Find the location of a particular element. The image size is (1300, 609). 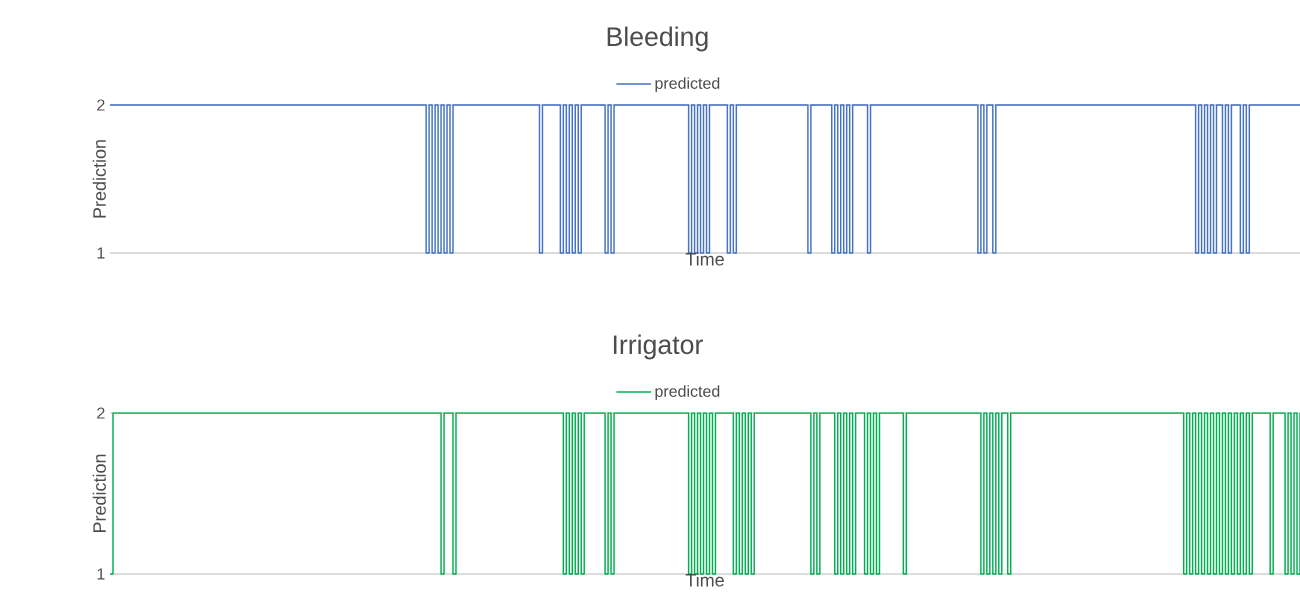

chart-title: Irrigator is located at coordinates (658, 347).